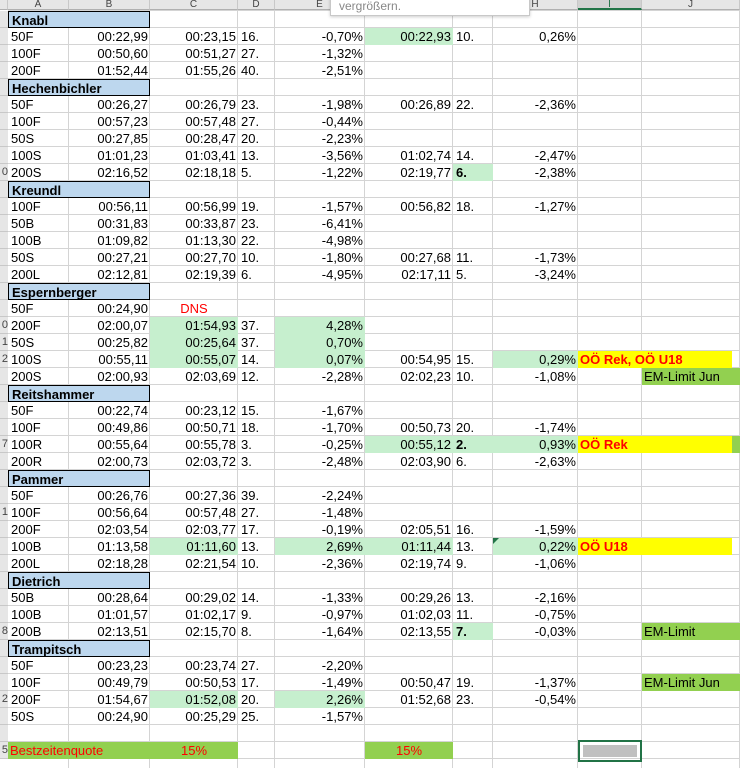 The height and width of the screenshot is (768, 740). What do you see at coordinates (465, 359) in the screenshot?
I see `recent-rank: 15.` at bounding box center [465, 359].